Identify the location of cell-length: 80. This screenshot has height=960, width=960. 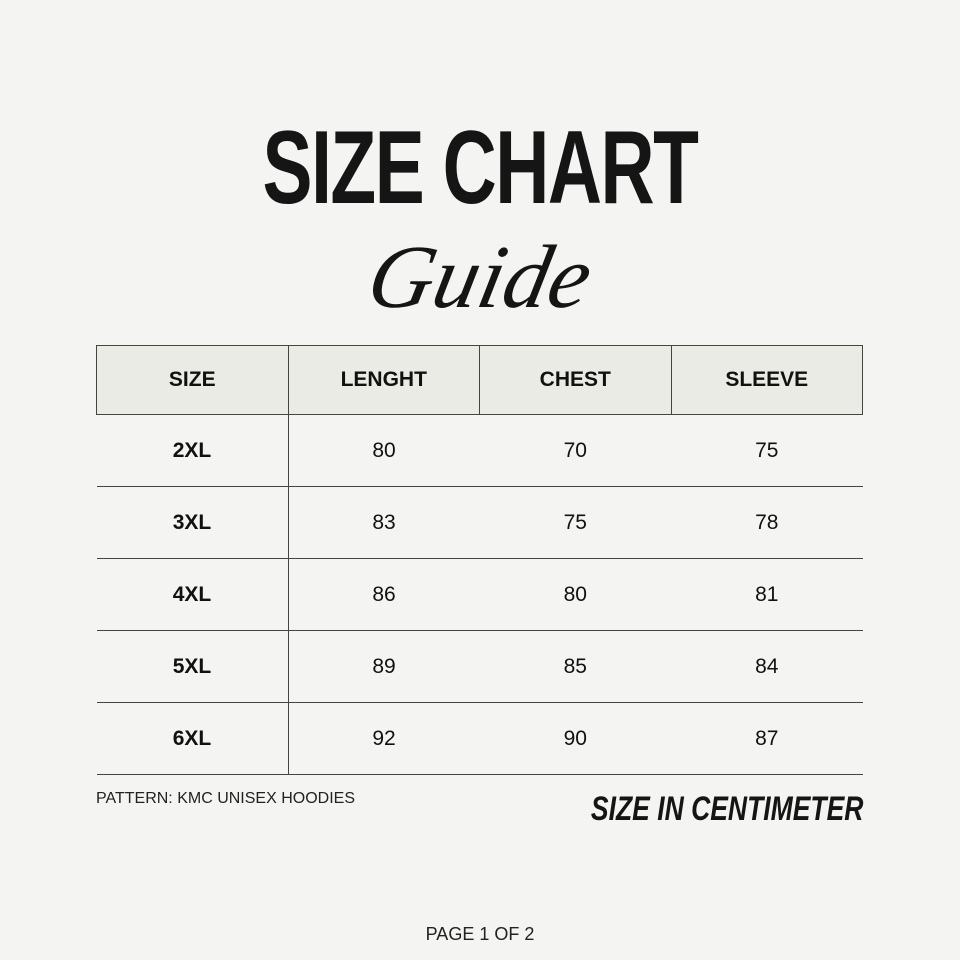
(384, 450).